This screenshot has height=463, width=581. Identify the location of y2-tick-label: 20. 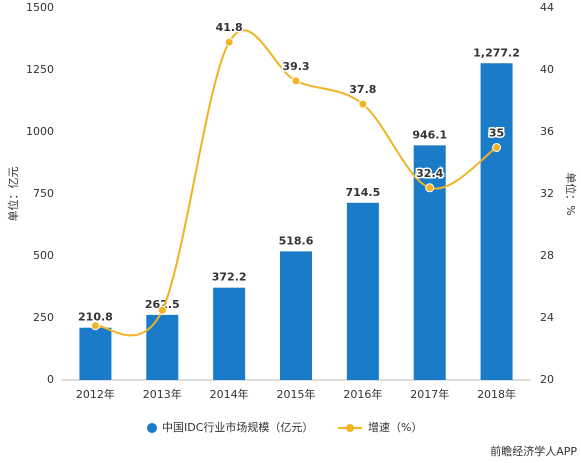
(547, 379).